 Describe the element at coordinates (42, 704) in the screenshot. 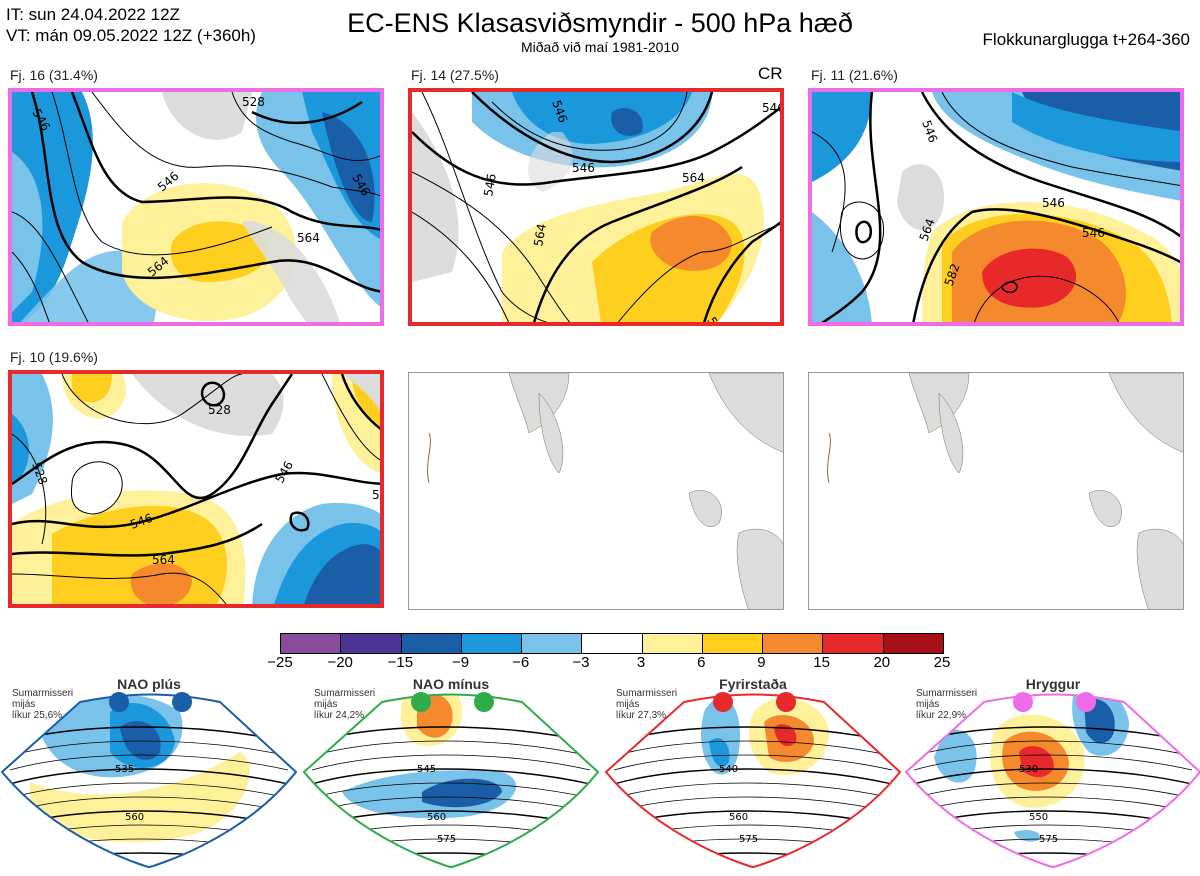

I see `regime-info: Sumarmisseri mijás líkur 25,6%` at that location.